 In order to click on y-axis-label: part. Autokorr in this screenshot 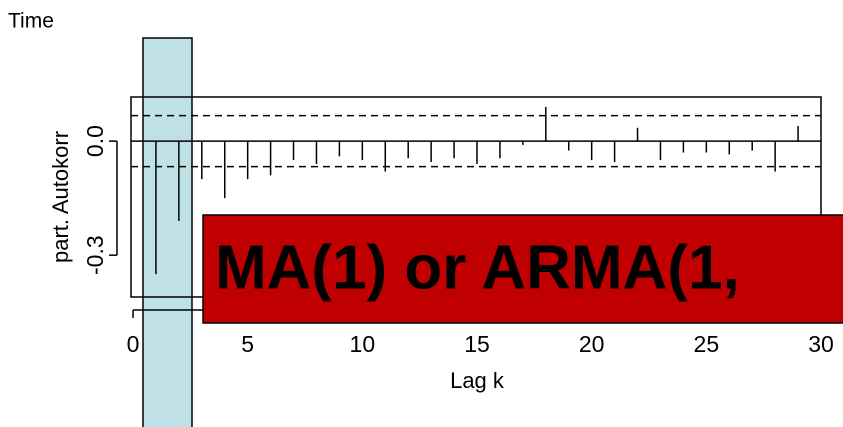, I will do `click(60, 197)`.